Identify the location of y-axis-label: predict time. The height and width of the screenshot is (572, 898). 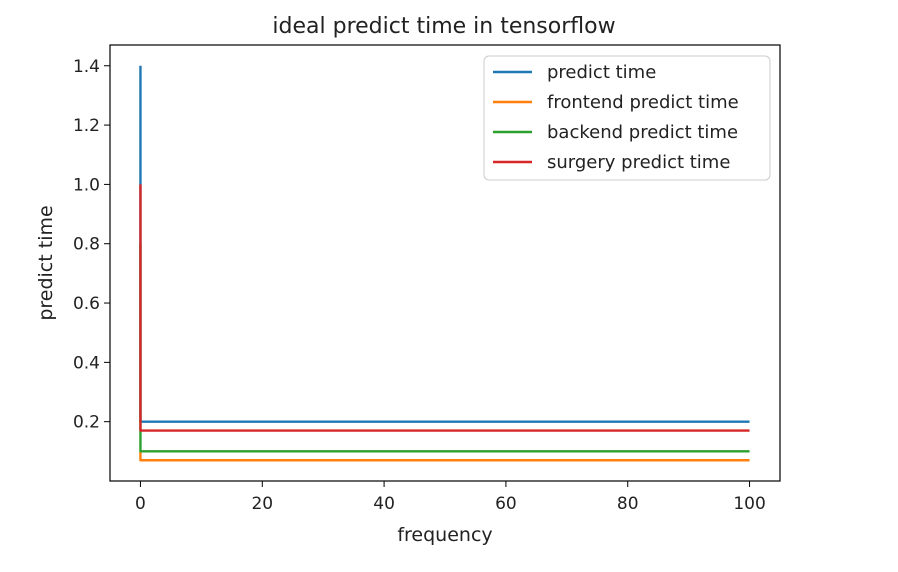
(46, 262).